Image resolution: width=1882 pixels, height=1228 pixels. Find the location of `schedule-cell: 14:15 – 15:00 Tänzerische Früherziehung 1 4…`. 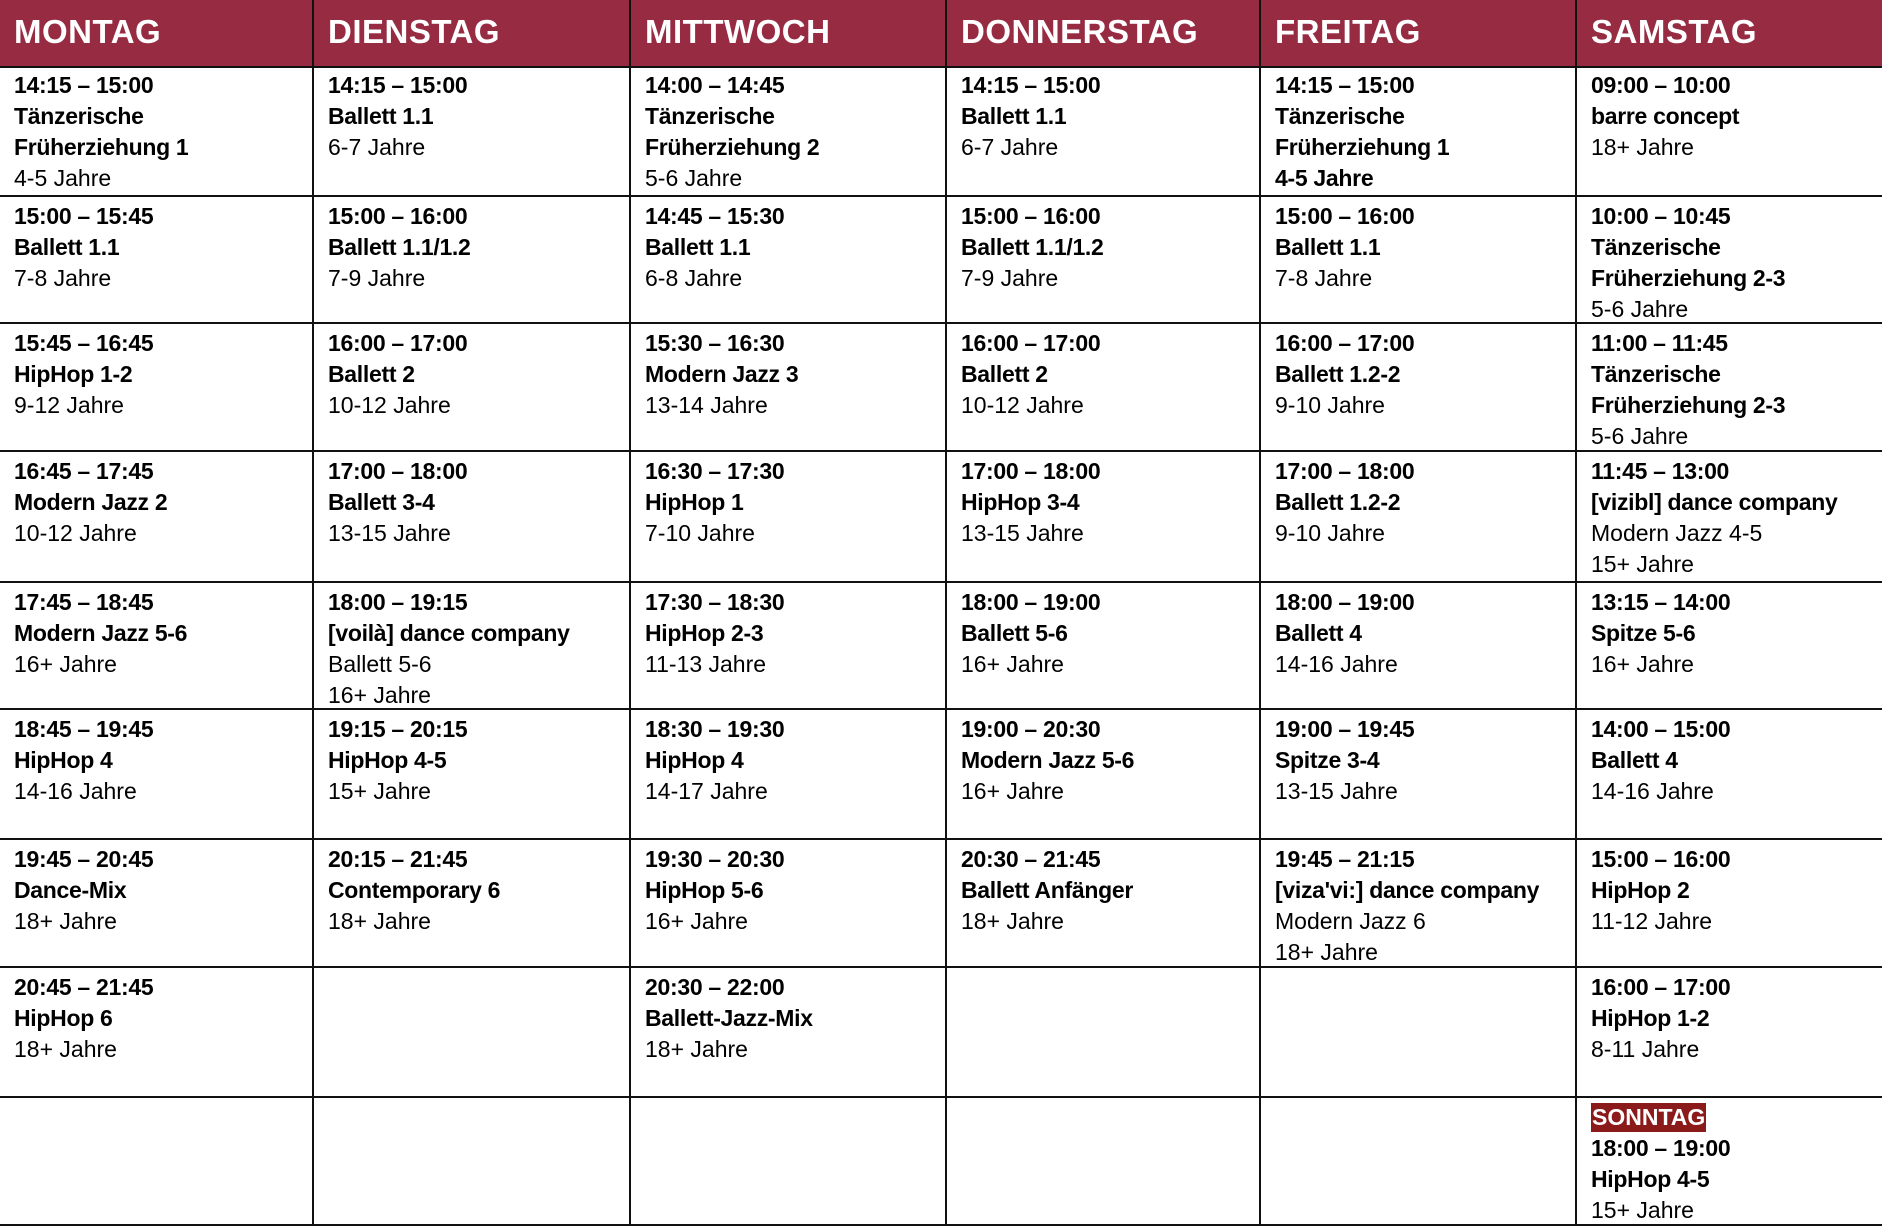

schedule-cell: 14:15 – 15:00 Tänzerische Früherziehung 1 4… is located at coordinates (157, 131).